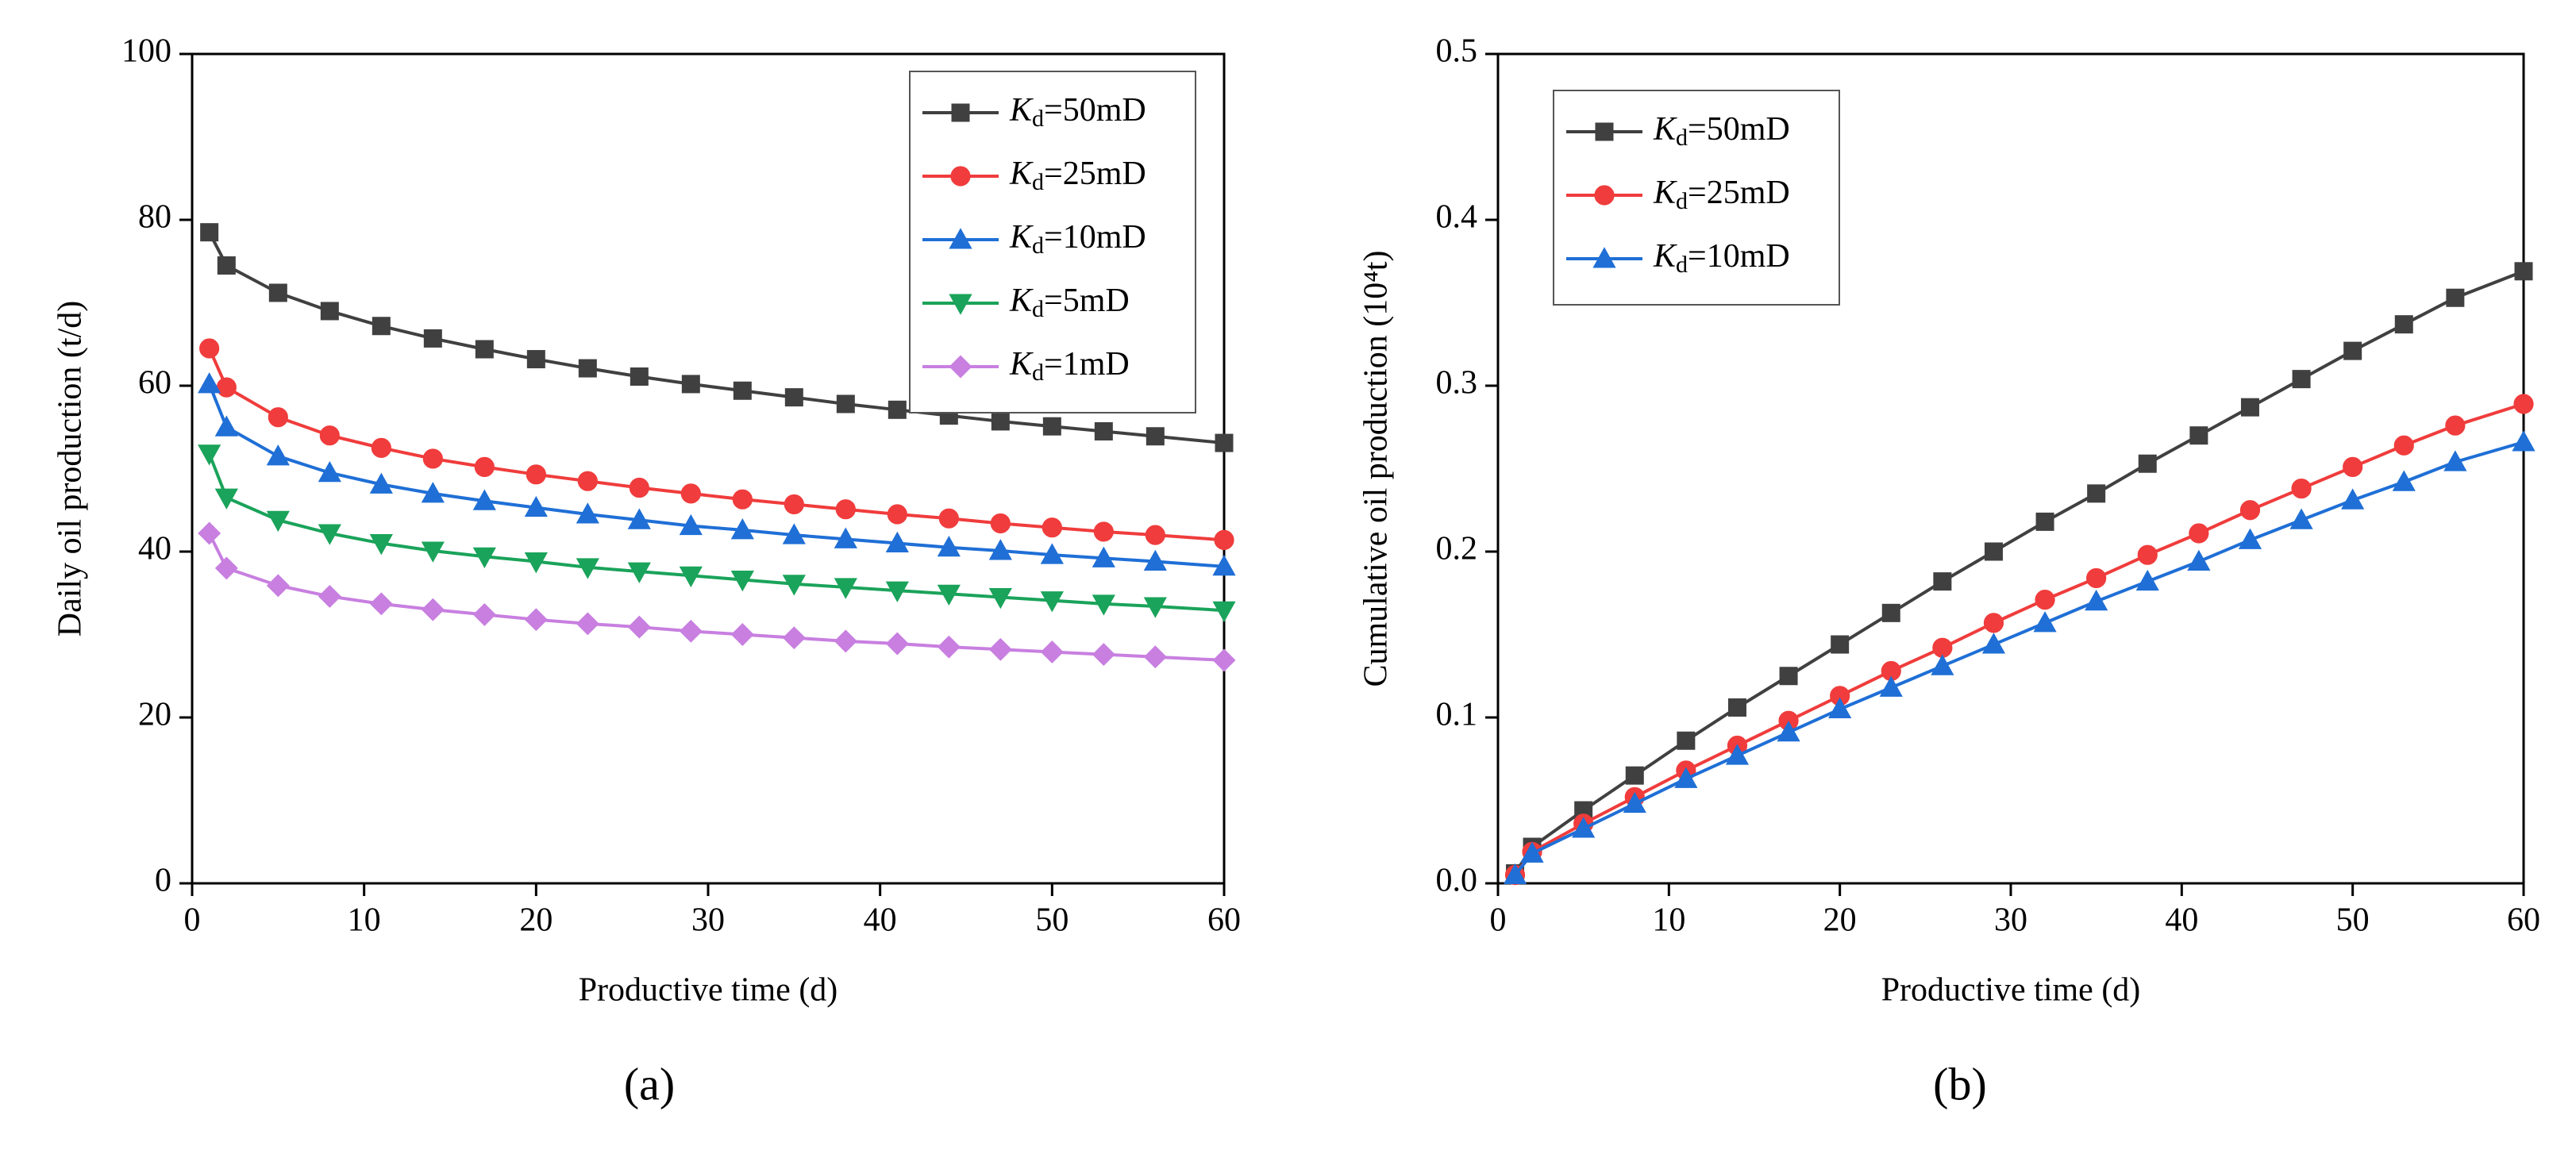 Image resolution: width=2576 pixels, height=1150 pixels. Describe the element at coordinates (154, 217) in the screenshot. I see `y-tick-label: 80` at that location.